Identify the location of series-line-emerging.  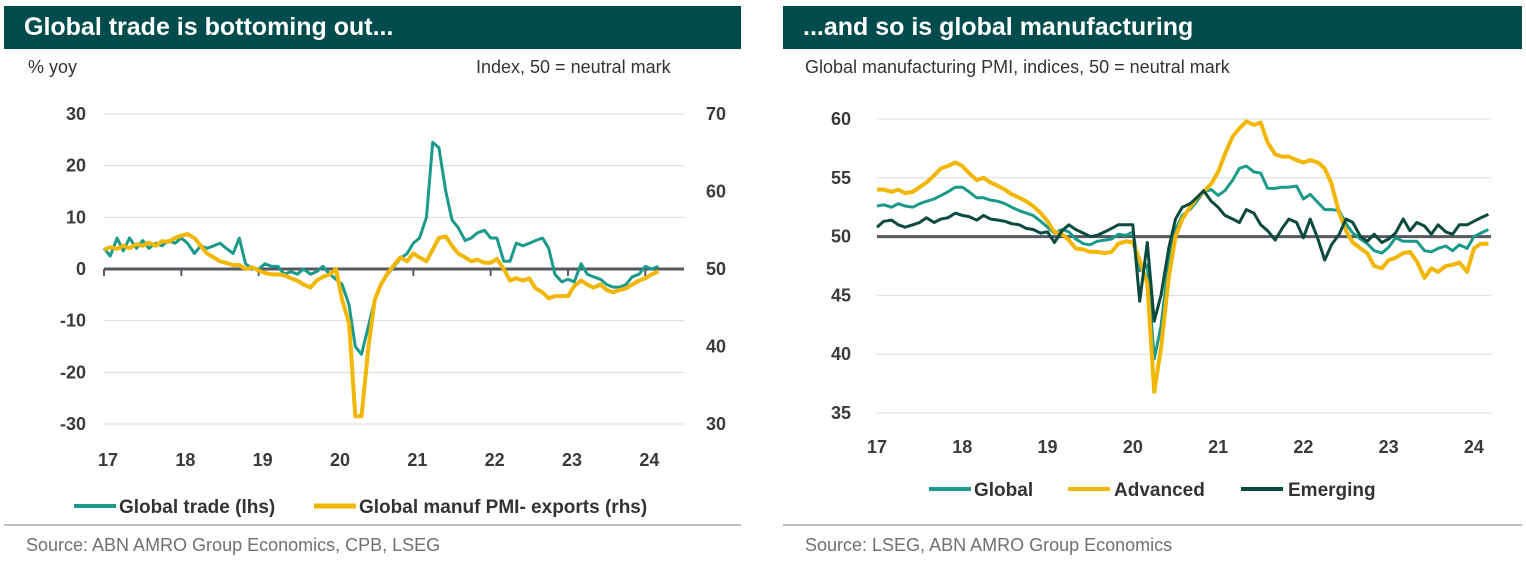
(1183, 256).